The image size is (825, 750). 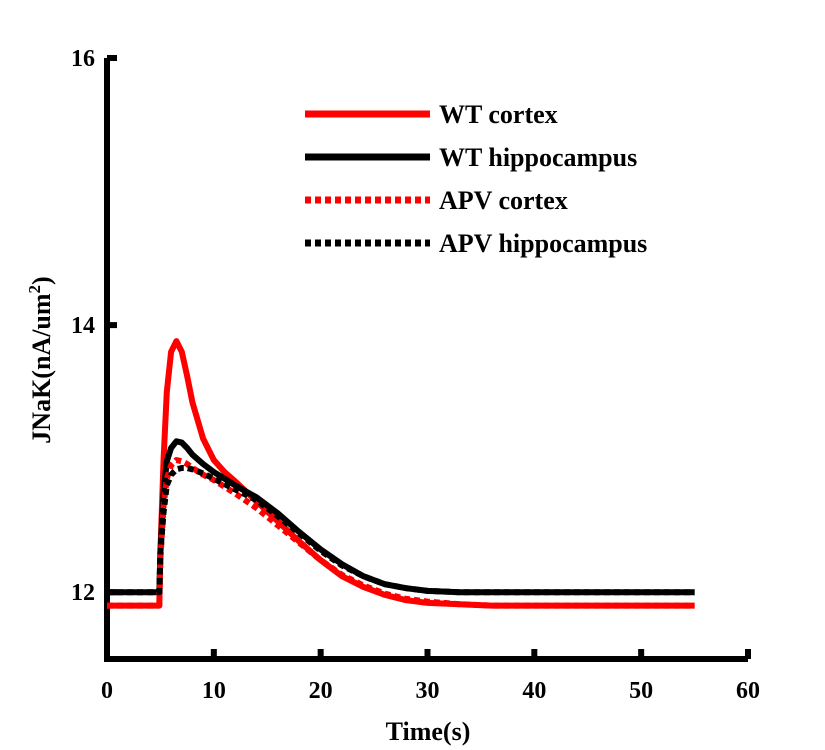 I want to click on y-axis-label-close: ), so click(x=41, y=280).